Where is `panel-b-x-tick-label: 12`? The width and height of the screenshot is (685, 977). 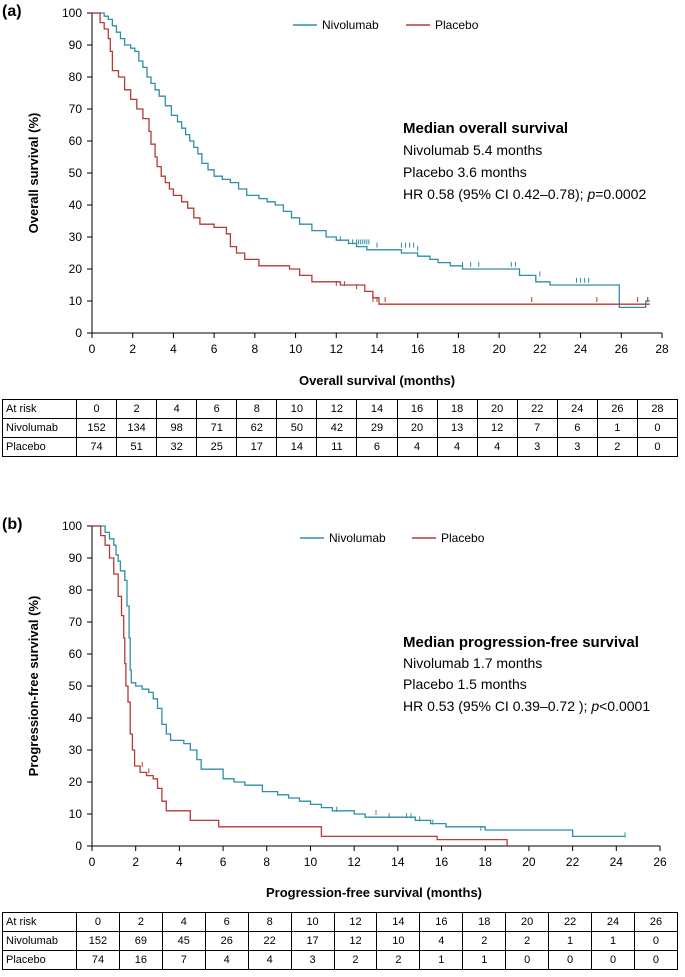
panel-b-x-tick-label: 12 is located at coordinates (354, 862).